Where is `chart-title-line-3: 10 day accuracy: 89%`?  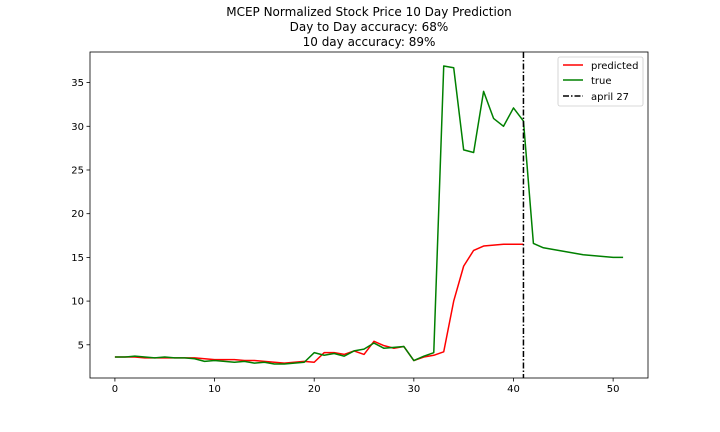
chart-title-line-3: 10 day accuracy: 89% is located at coordinates (369, 42).